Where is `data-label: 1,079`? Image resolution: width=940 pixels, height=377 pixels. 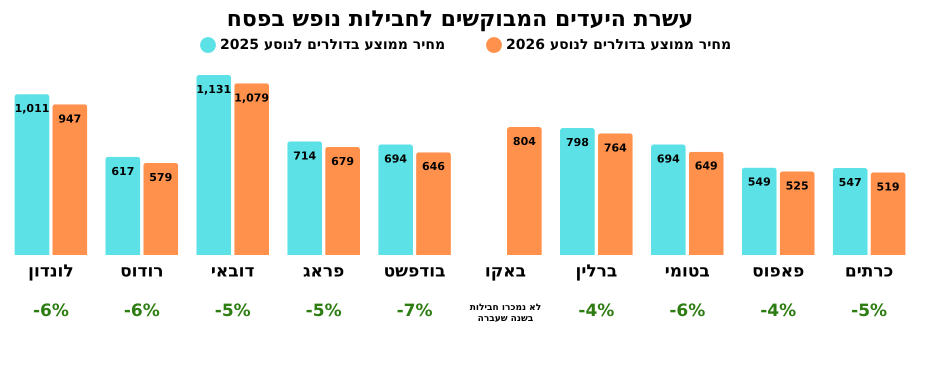
data-label: 1,079 is located at coordinates (252, 97).